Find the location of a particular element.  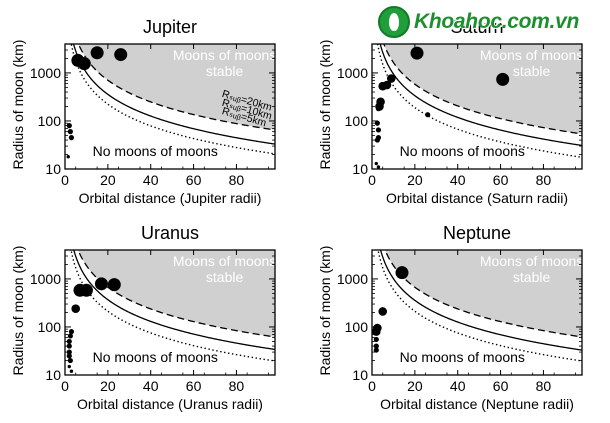

watermark-text: Khoahoc.com.vn is located at coordinates (496, 21).